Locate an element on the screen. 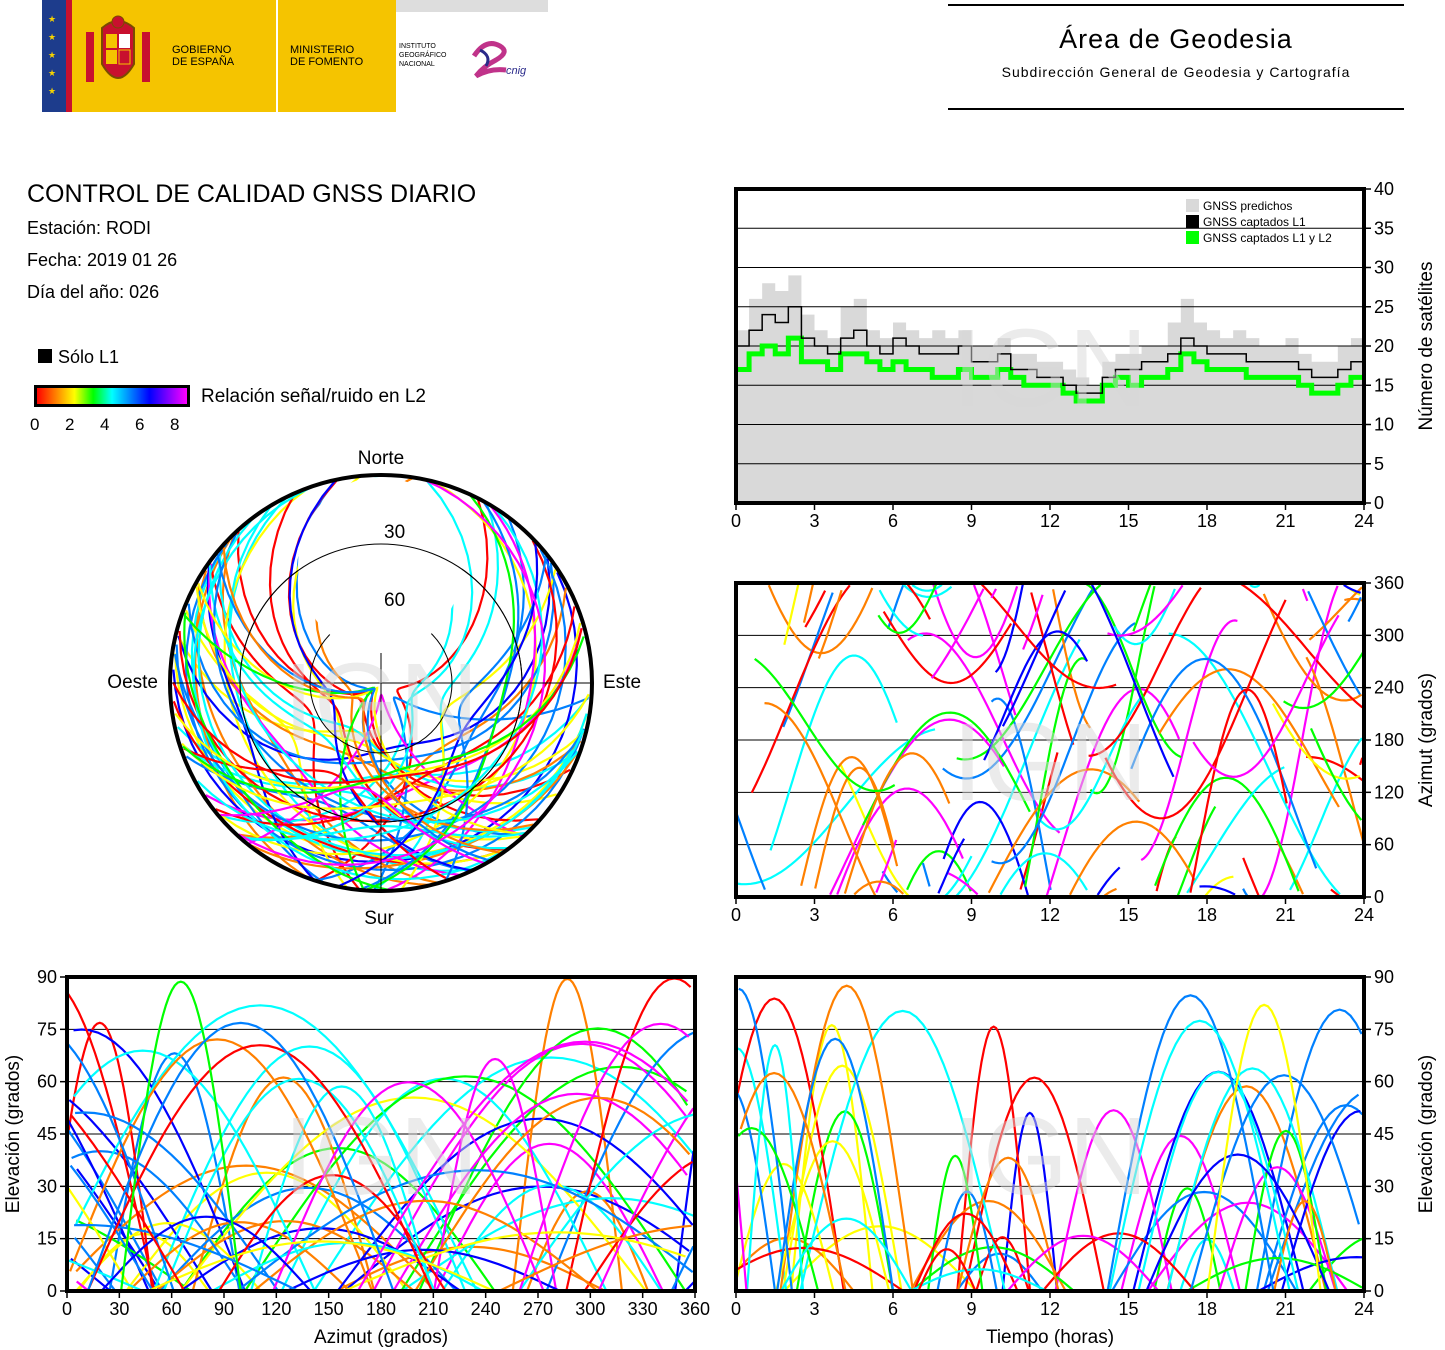  y-tick-label: 60 is located at coordinates (1384, 1082).